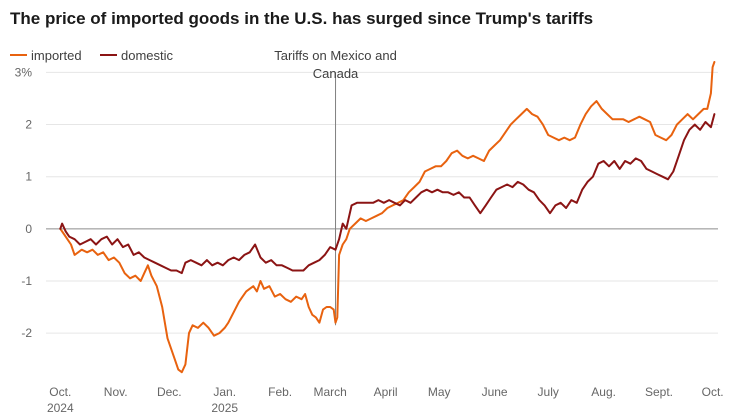  What do you see at coordinates (659, 392) in the screenshot?
I see `x-tick-label: Sept.` at bounding box center [659, 392].